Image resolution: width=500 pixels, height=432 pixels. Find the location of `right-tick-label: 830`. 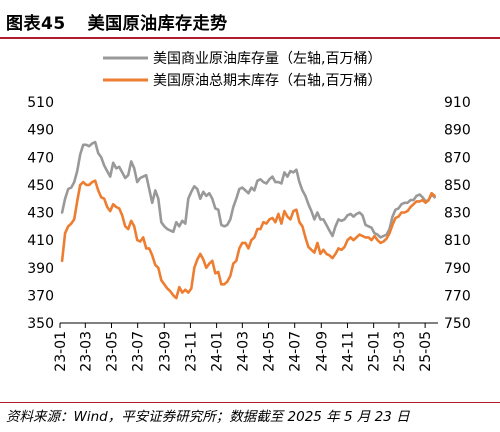

right-tick-label: 830 is located at coordinates (457, 214).